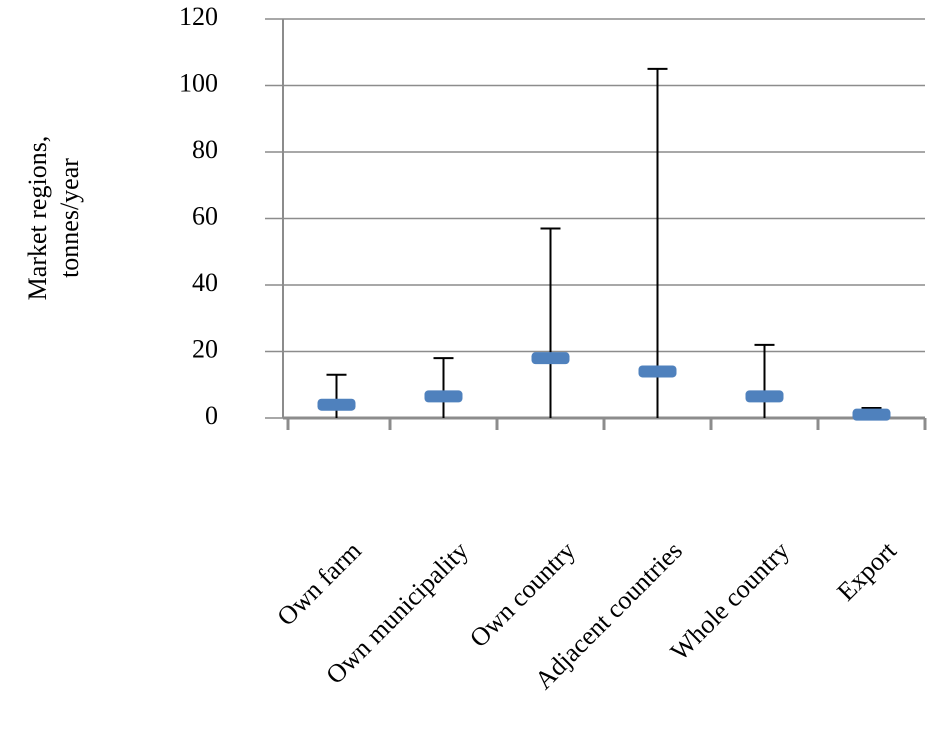  What do you see at coordinates (319, 584) in the screenshot?
I see `x-tick-label: Own farm` at bounding box center [319, 584].